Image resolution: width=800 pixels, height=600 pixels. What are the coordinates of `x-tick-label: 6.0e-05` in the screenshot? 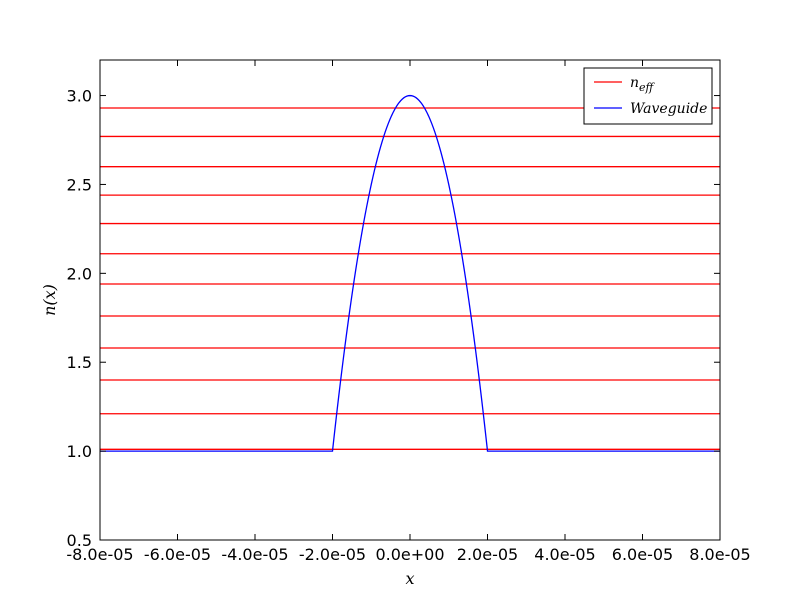 It's located at (642, 554).